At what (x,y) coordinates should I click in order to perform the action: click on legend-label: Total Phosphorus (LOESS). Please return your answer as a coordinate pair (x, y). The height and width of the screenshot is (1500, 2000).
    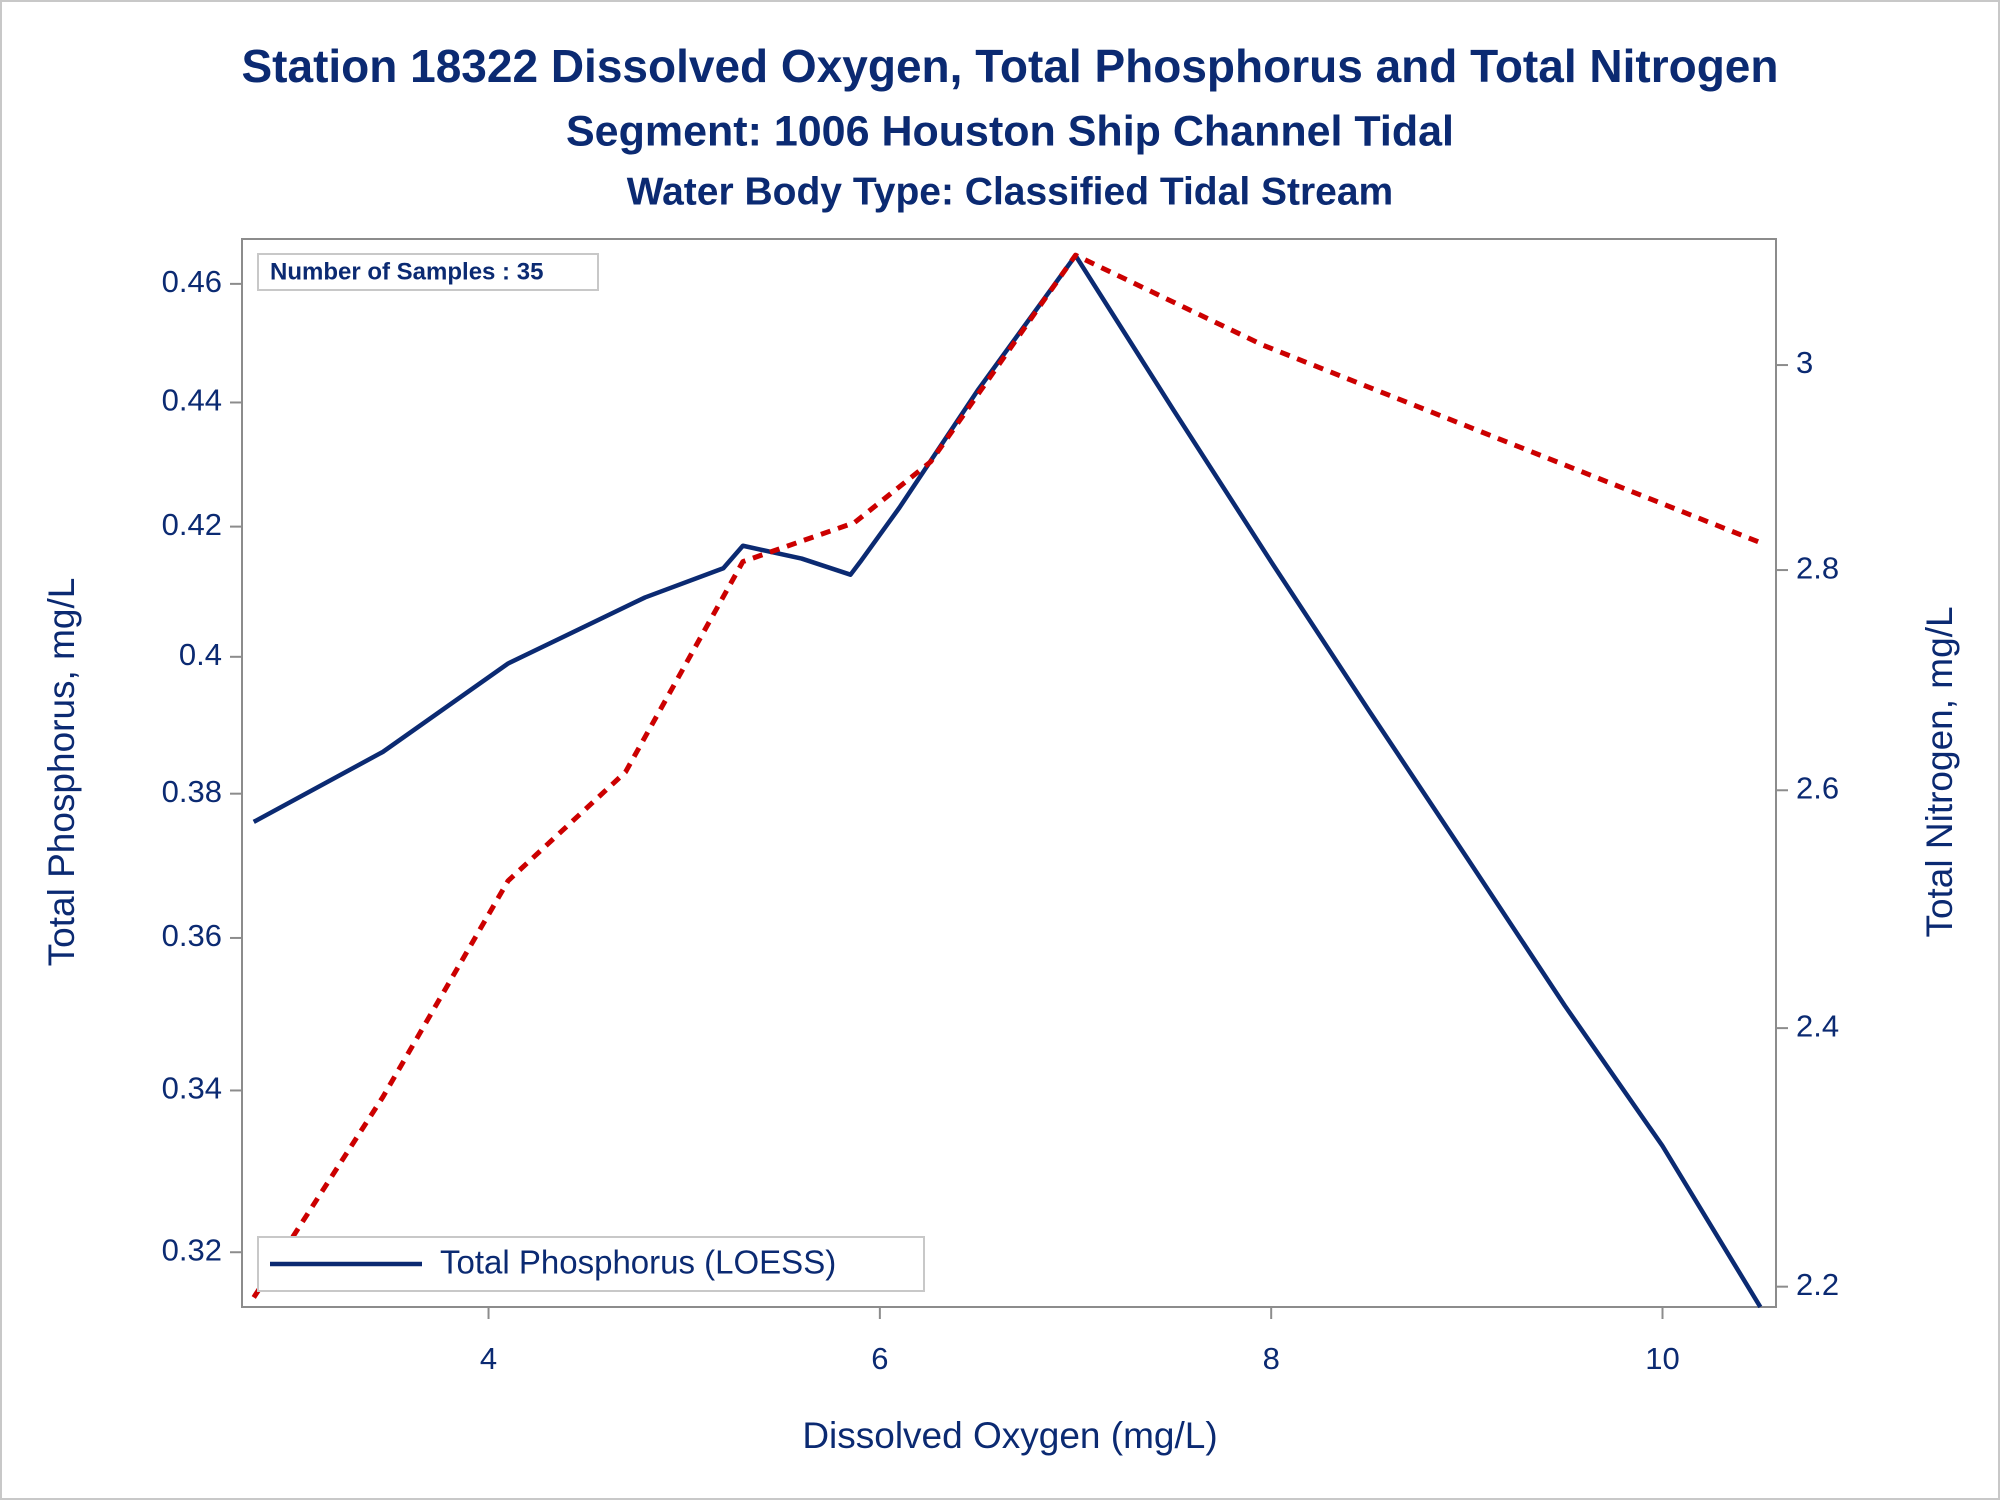
    Looking at the image, I should click on (638, 1262).